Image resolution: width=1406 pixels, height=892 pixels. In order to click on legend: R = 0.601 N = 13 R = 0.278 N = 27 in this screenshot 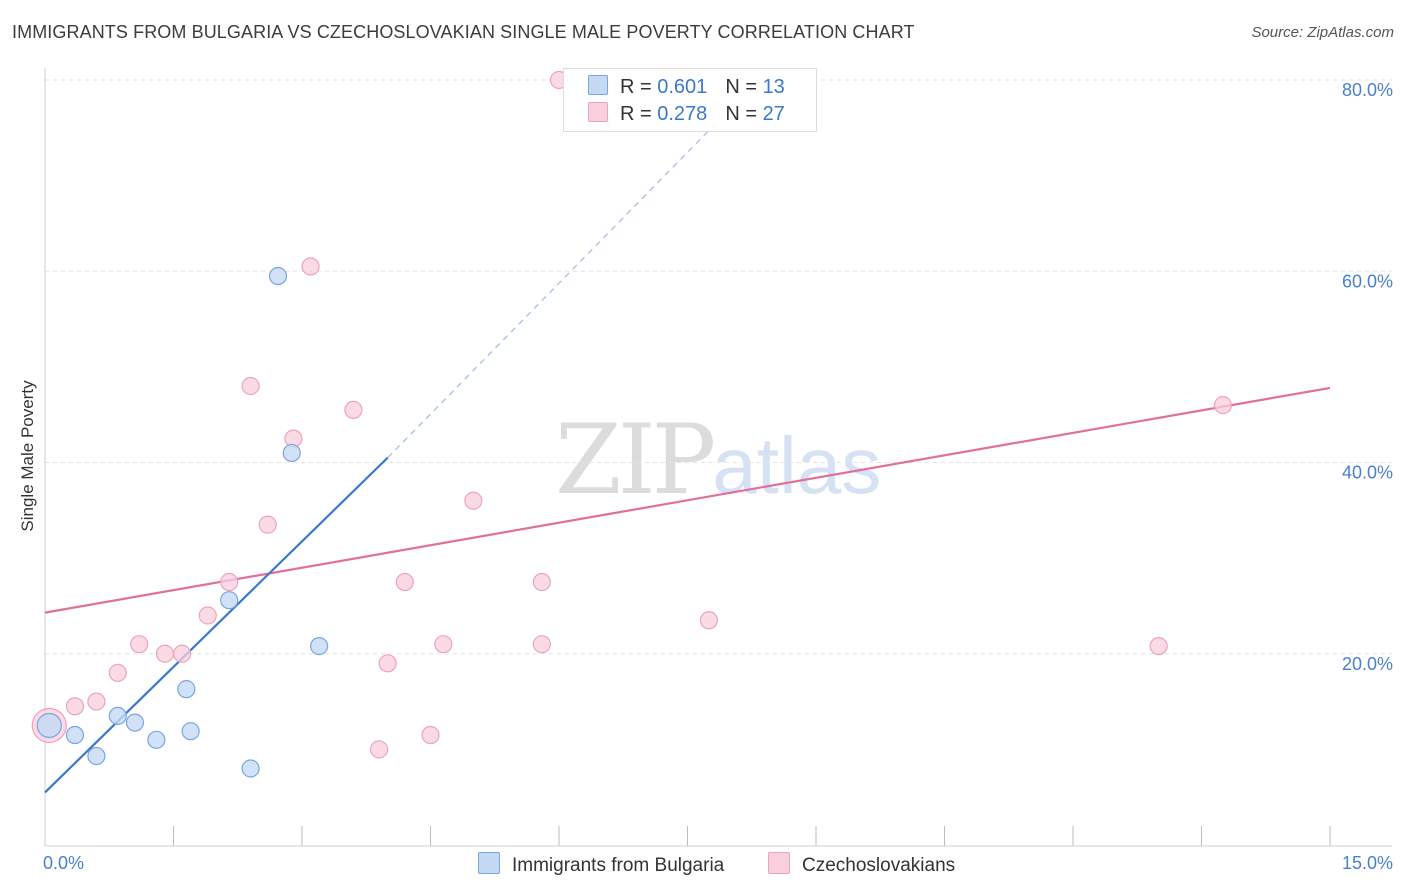, I will do `click(690, 100)`.